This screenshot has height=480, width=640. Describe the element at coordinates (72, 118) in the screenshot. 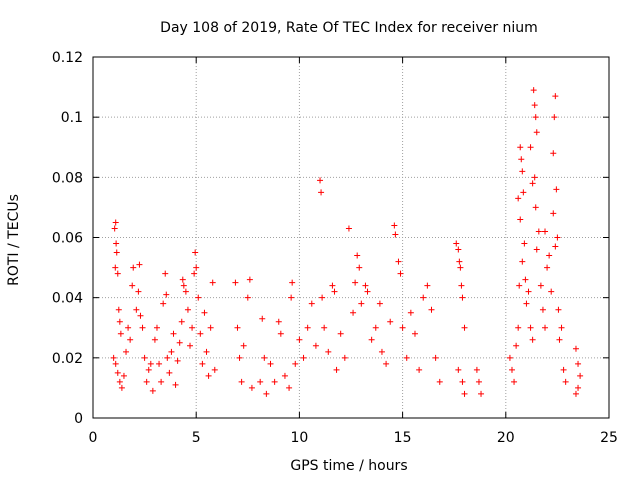

I see `y-tick-label: 0.1` at that location.